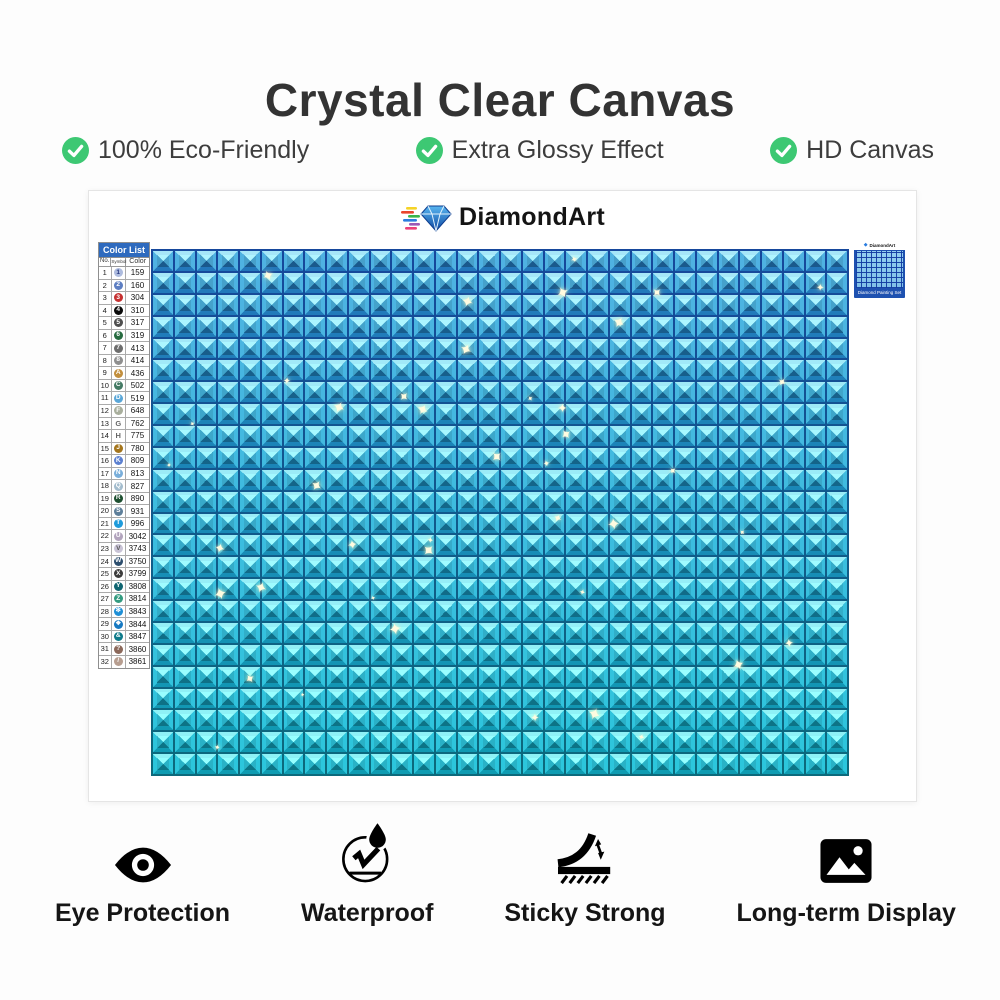  I want to click on symbol-glyph: 6, so click(118, 335).